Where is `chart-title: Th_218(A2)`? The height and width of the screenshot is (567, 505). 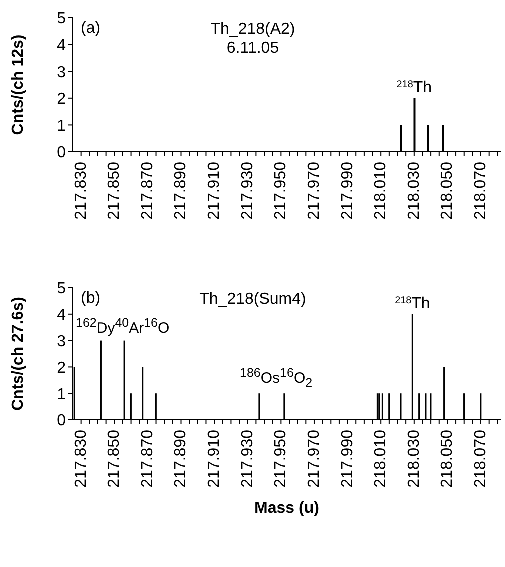
chart-title: Th_218(A2) is located at coordinates (253, 29).